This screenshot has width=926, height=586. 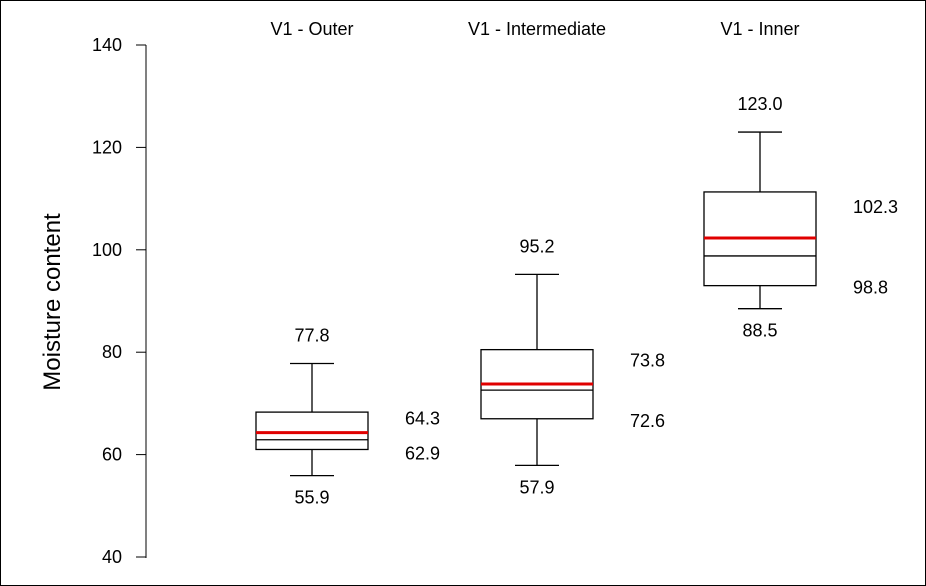 What do you see at coordinates (112, 557) in the screenshot?
I see `y-tick-label: 40` at bounding box center [112, 557].